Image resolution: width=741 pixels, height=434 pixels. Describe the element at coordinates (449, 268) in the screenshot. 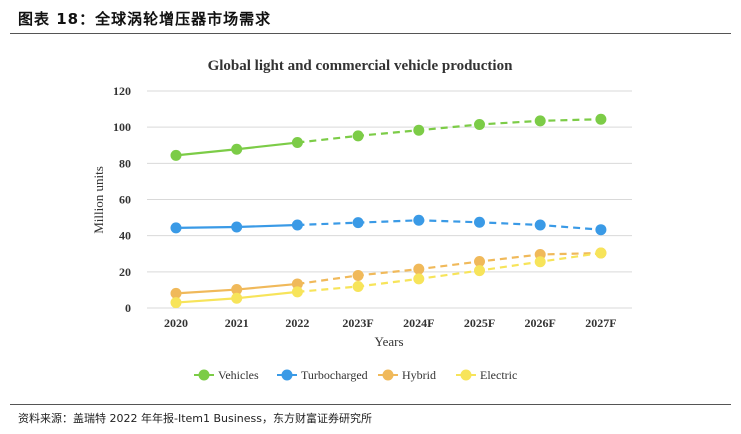

I see `series-line-hybrid-forecast` at that location.